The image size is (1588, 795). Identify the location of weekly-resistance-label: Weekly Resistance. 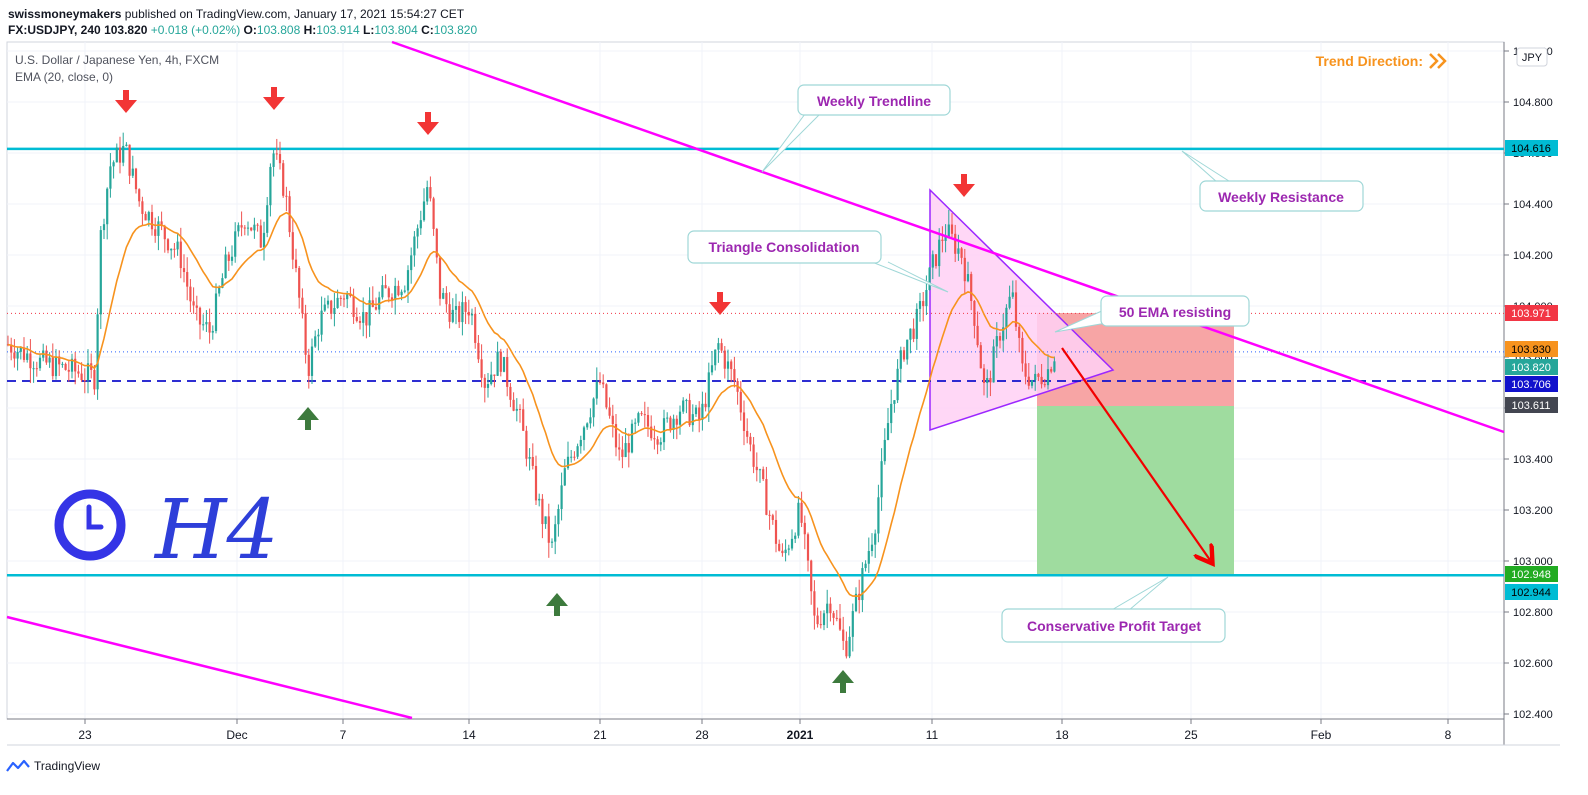
(1281, 197).